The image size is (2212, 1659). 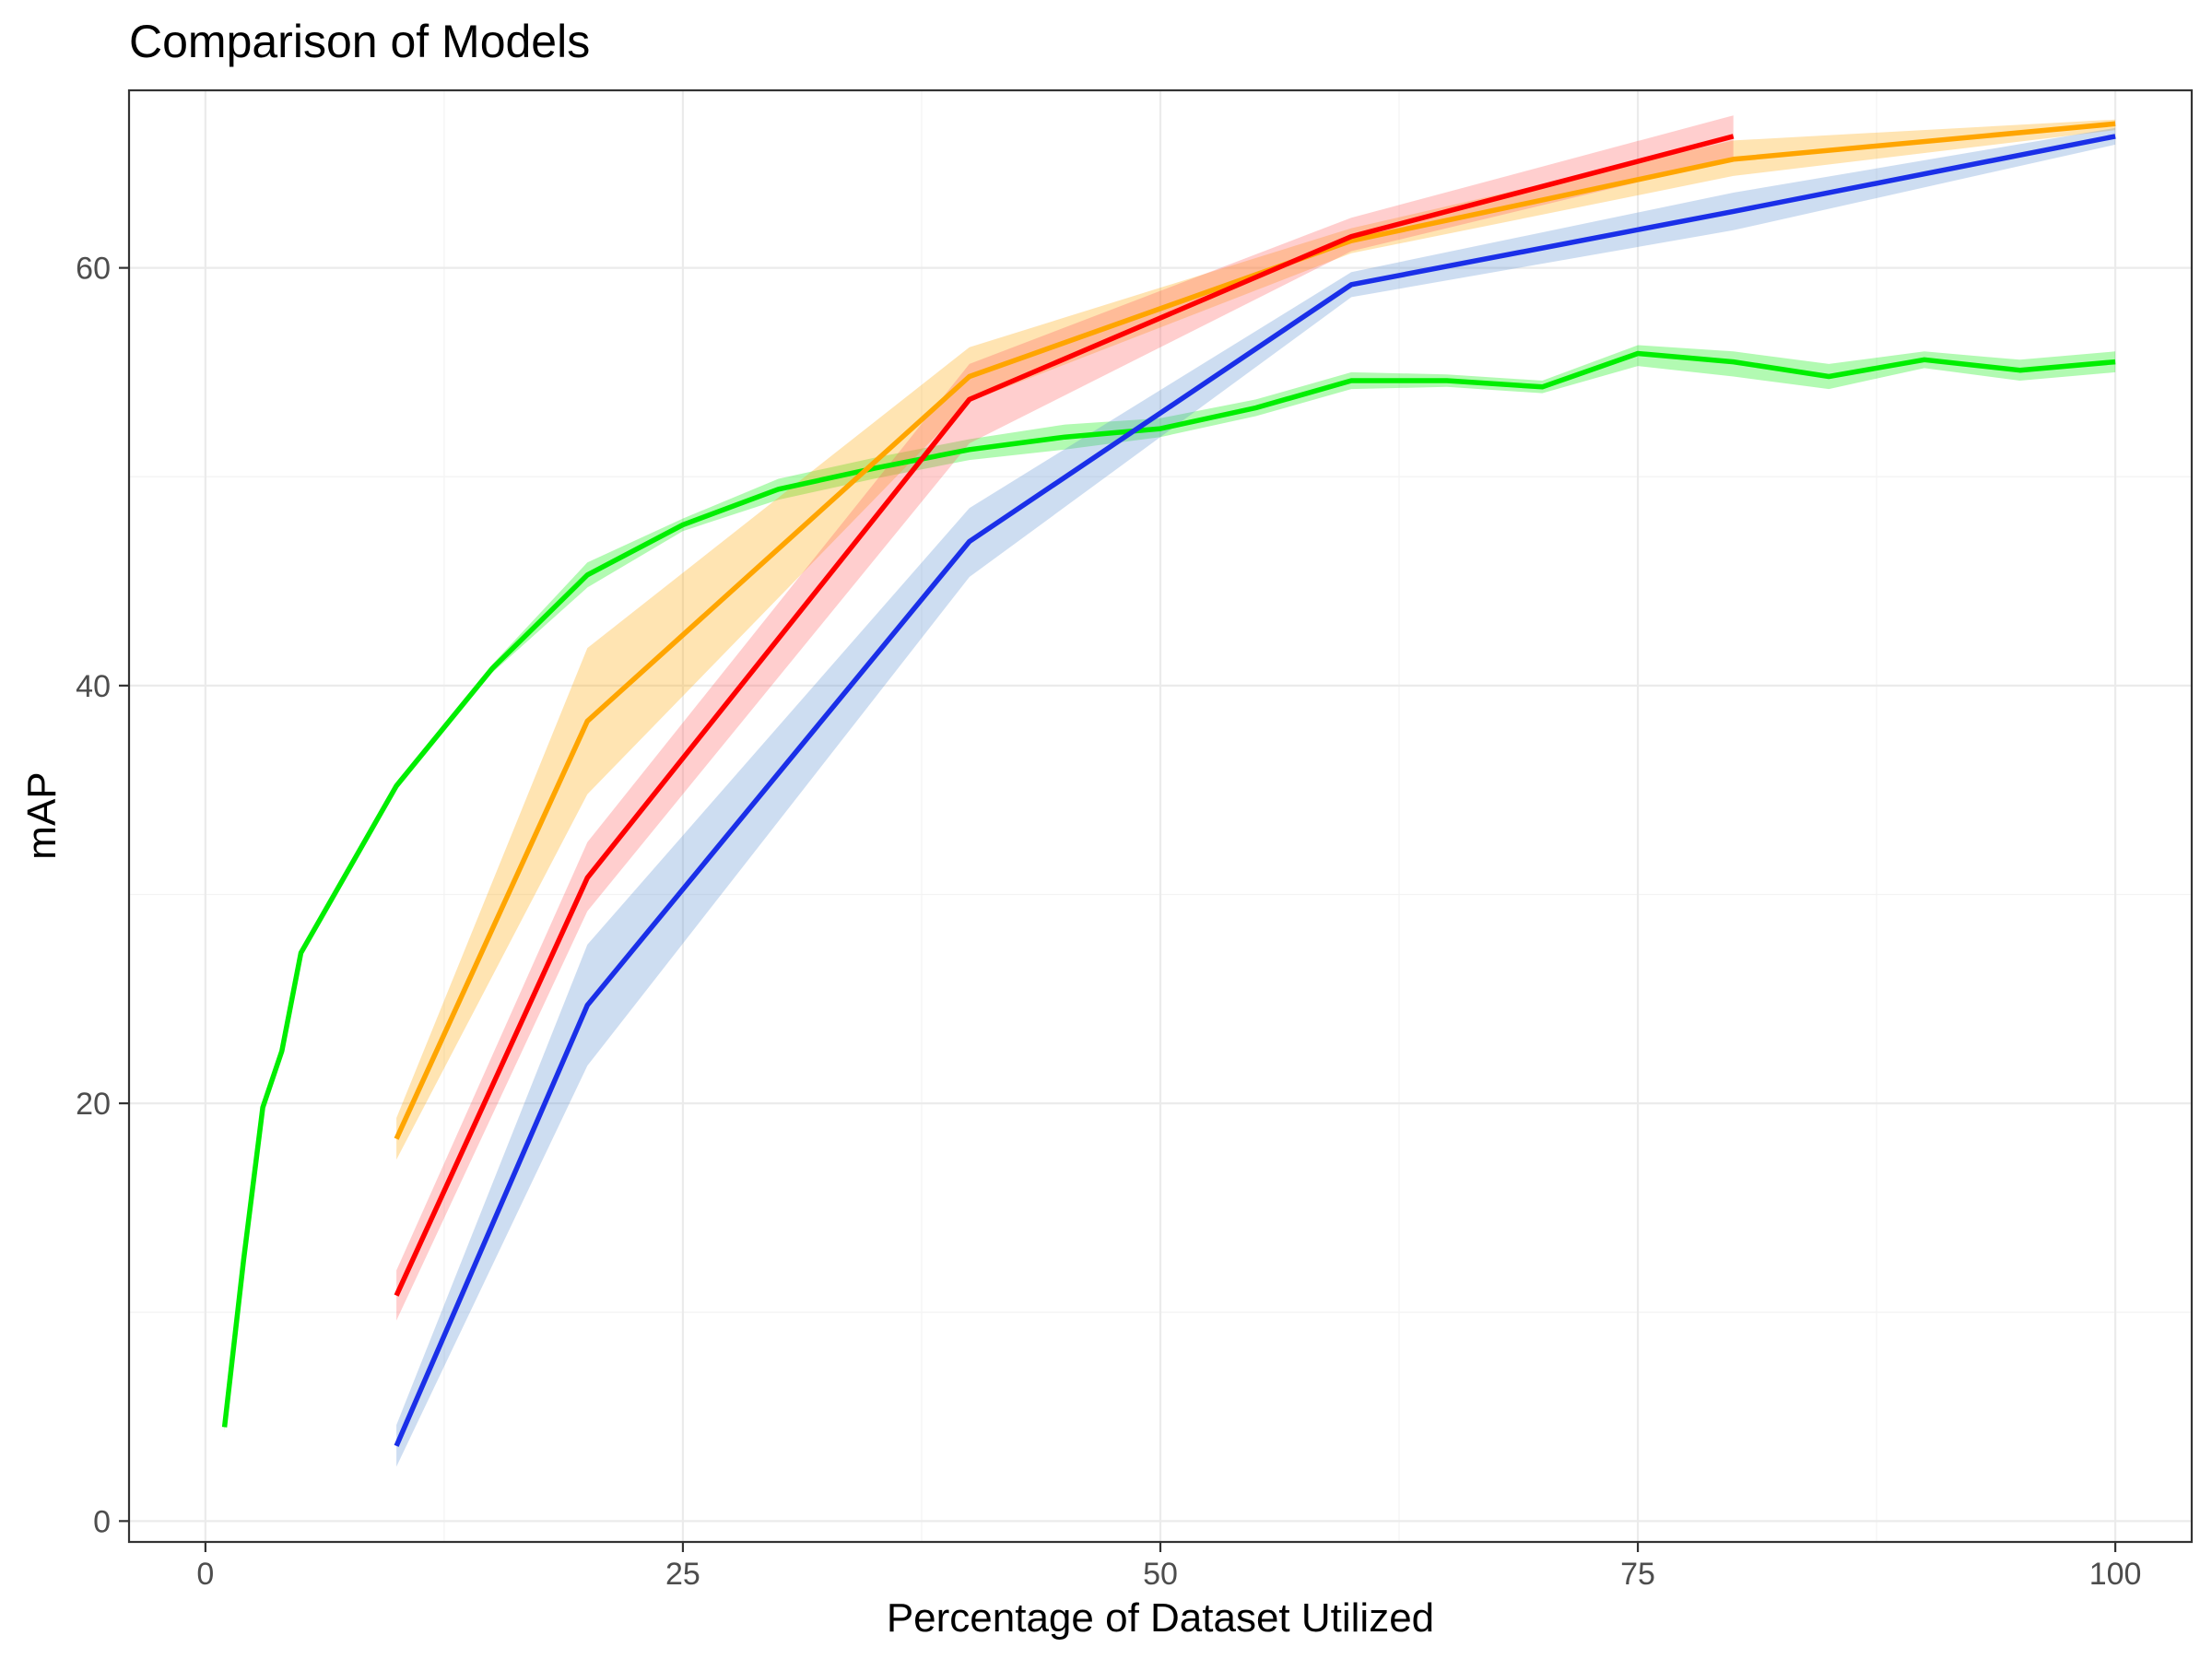 What do you see at coordinates (359, 41) in the screenshot?
I see `chart-title: Comparison of Models` at bounding box center [359, 41].